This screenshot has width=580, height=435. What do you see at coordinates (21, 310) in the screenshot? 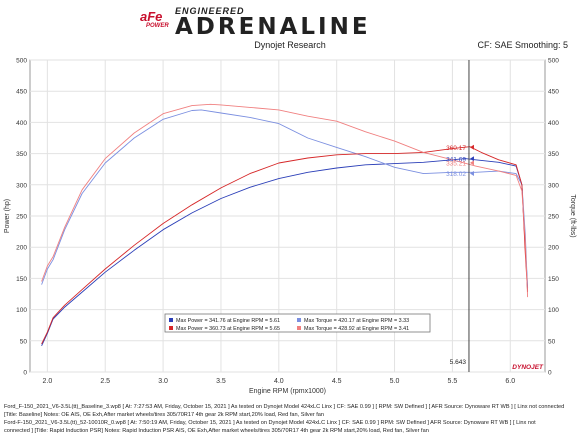
I see `y-tick-label-left: 100` at bounding box center [21, 310].